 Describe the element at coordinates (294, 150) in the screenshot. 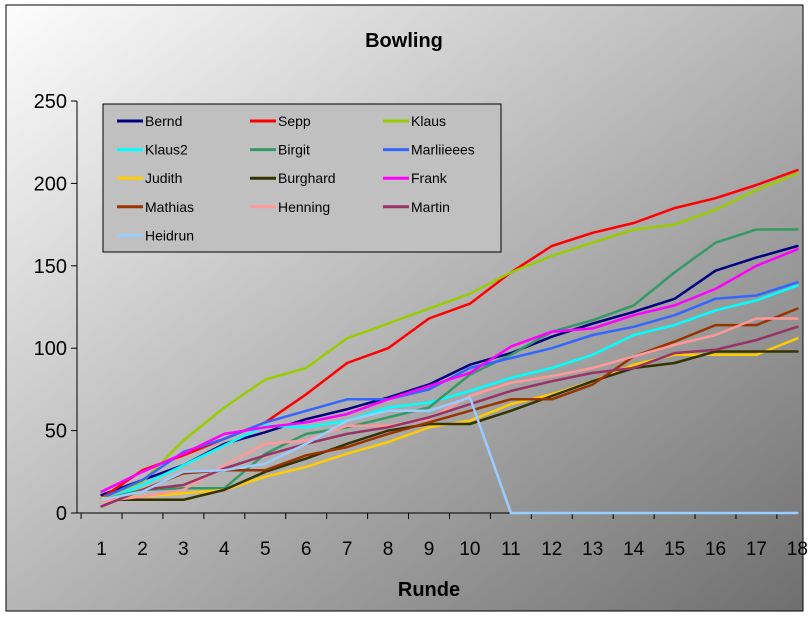

I see `legend-label: Birgit` at that location.